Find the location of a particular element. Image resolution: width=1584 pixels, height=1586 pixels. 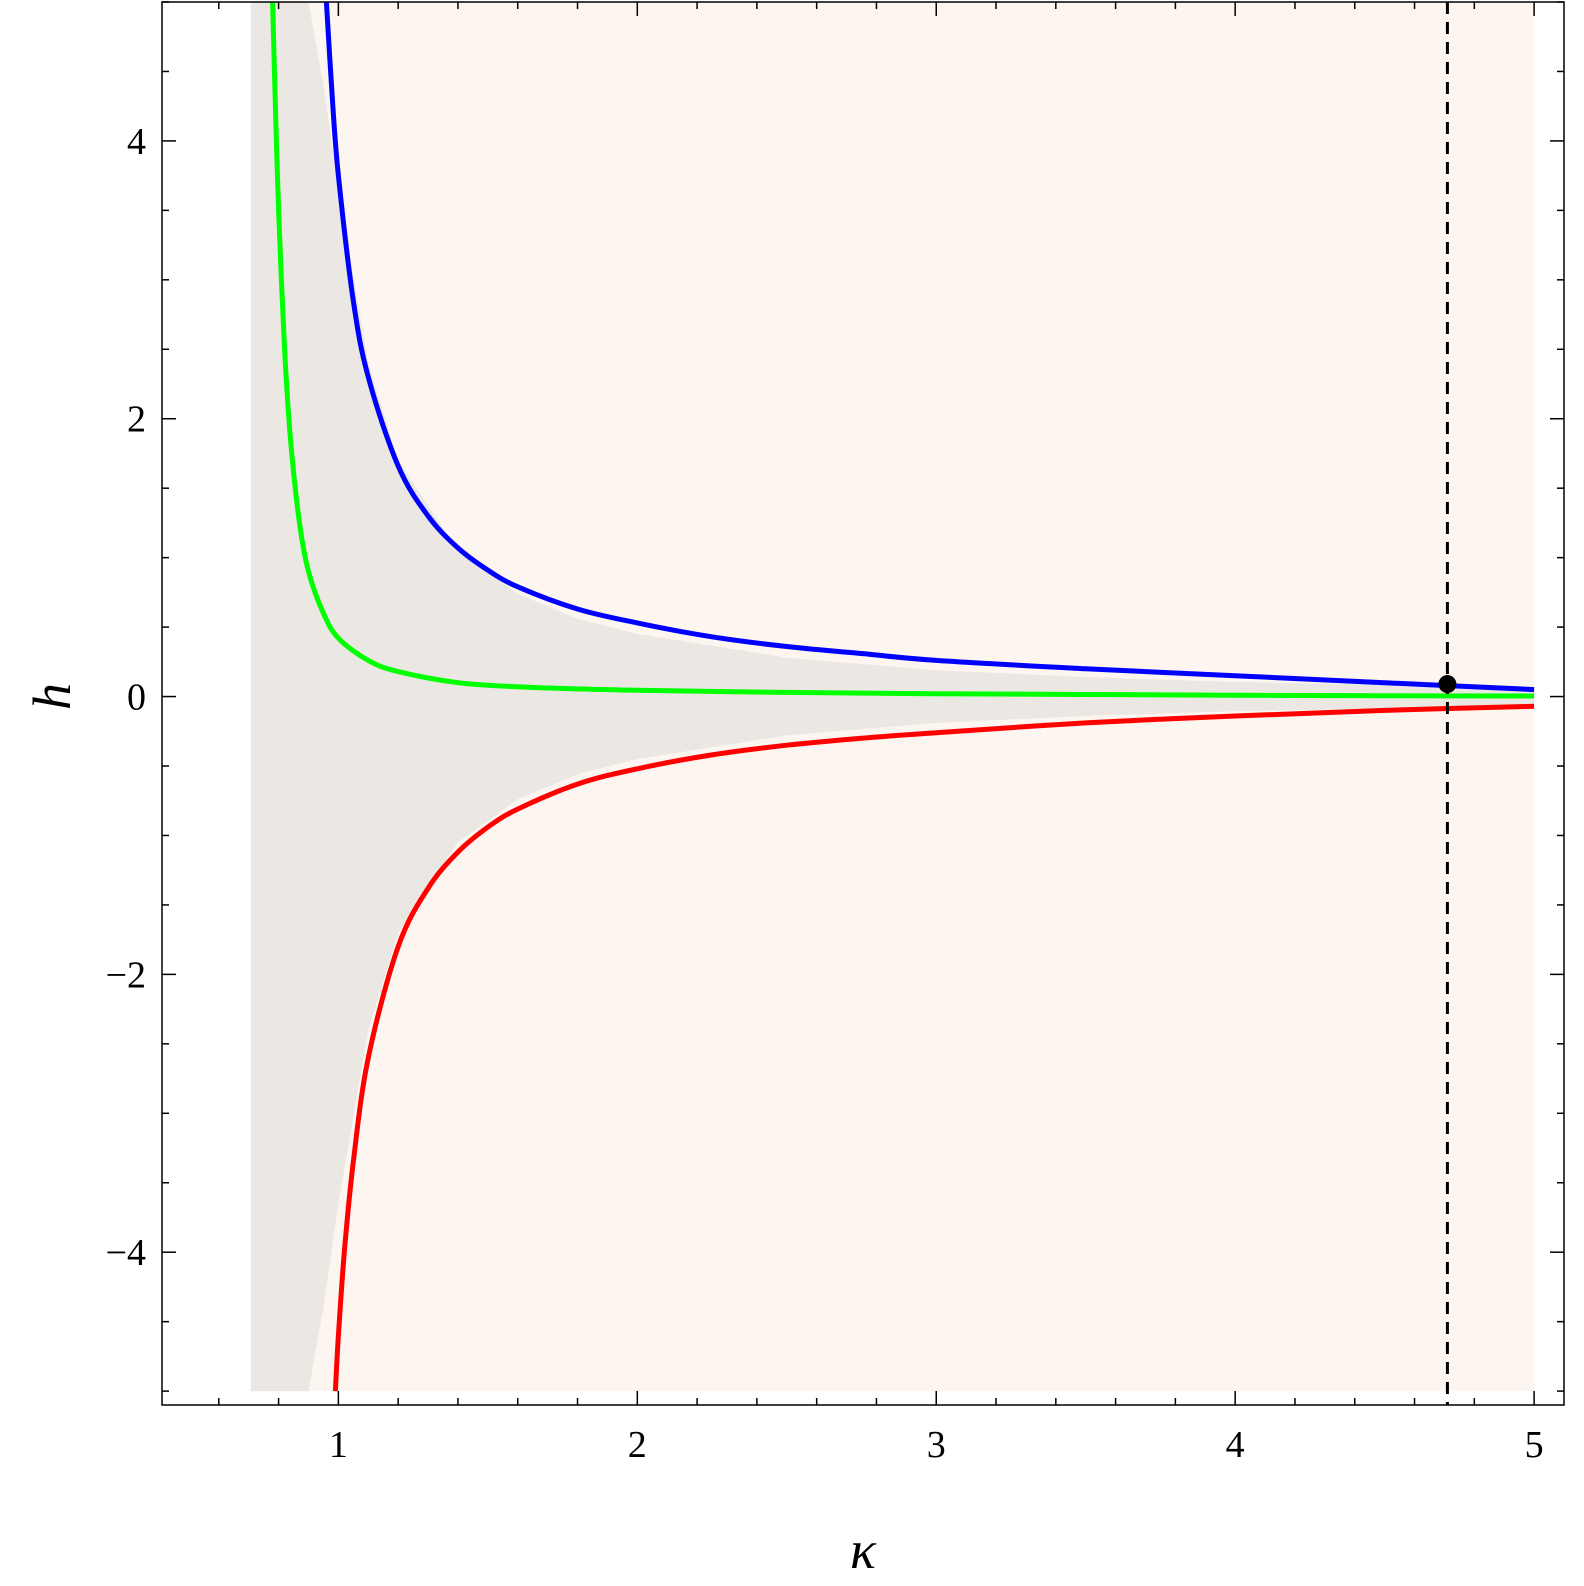

y-axis-label: h is located at coordinates (52, 696).